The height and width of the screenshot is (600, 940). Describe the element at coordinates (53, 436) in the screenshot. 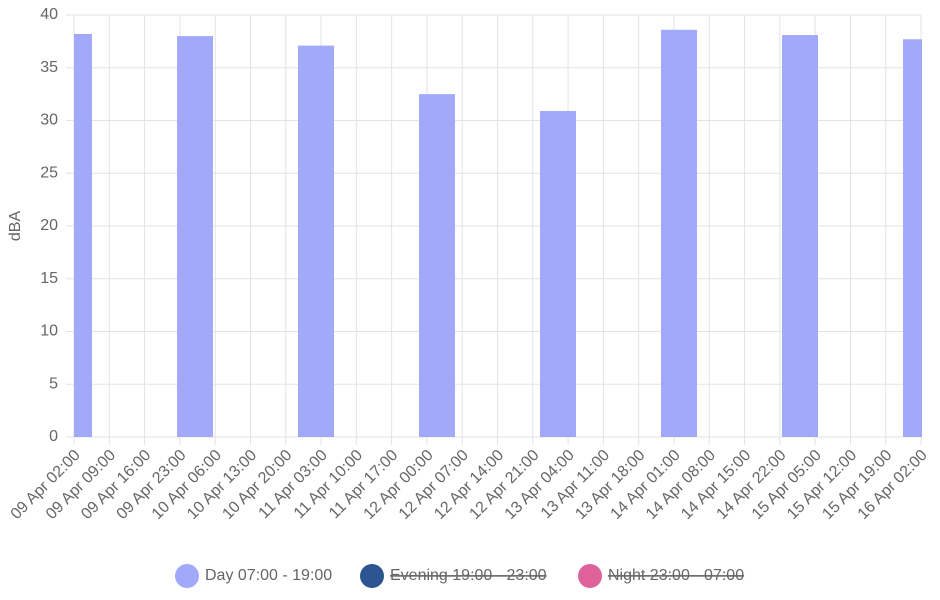

I see `y-tick-label: 0` at that location.